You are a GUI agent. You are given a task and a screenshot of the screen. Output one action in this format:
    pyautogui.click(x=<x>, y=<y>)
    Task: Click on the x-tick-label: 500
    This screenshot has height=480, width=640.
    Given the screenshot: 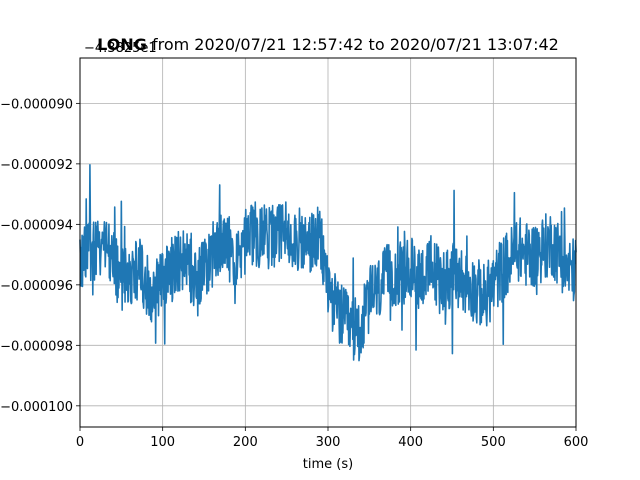 What is the action you would take?
    pyautogui.click(x=493, y=442)
    